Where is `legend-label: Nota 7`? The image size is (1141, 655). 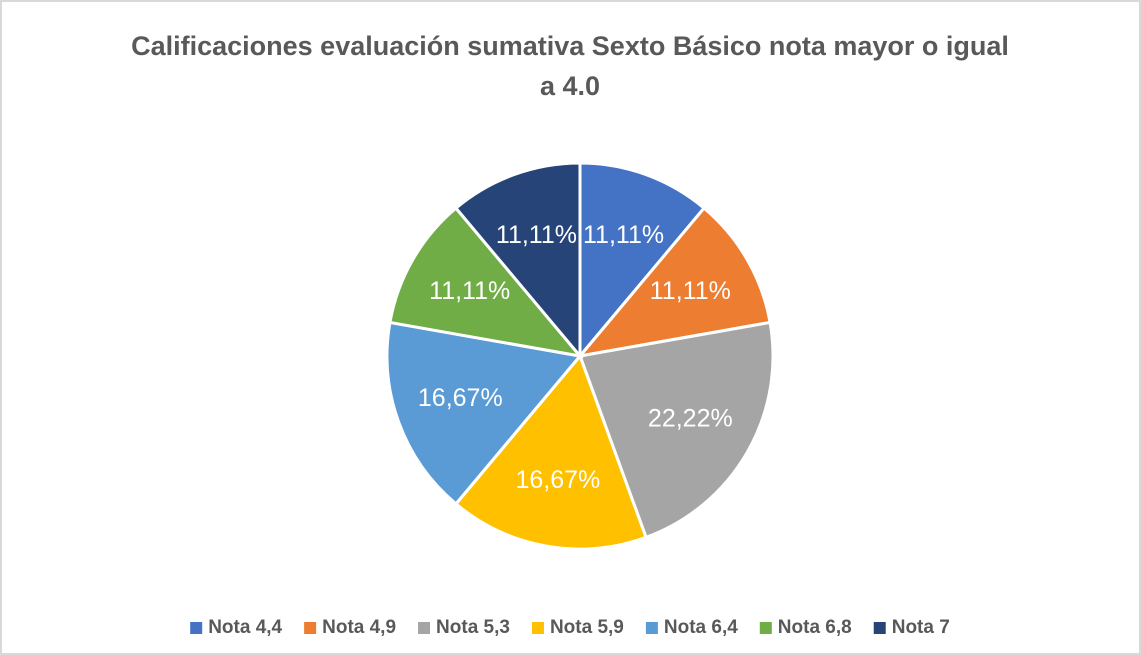
legend-label: Nota 7 is located at coordinates (921, 627).